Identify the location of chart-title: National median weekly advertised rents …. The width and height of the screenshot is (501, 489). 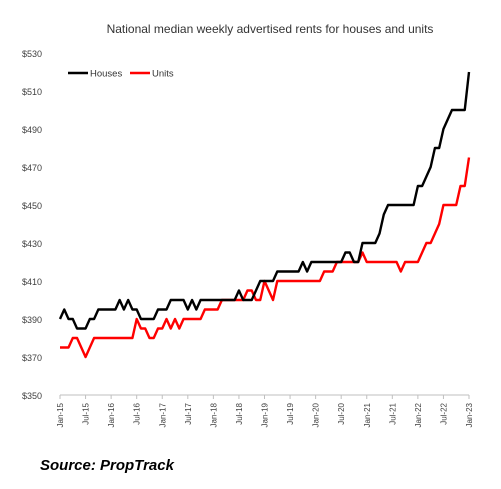
(270, 29).